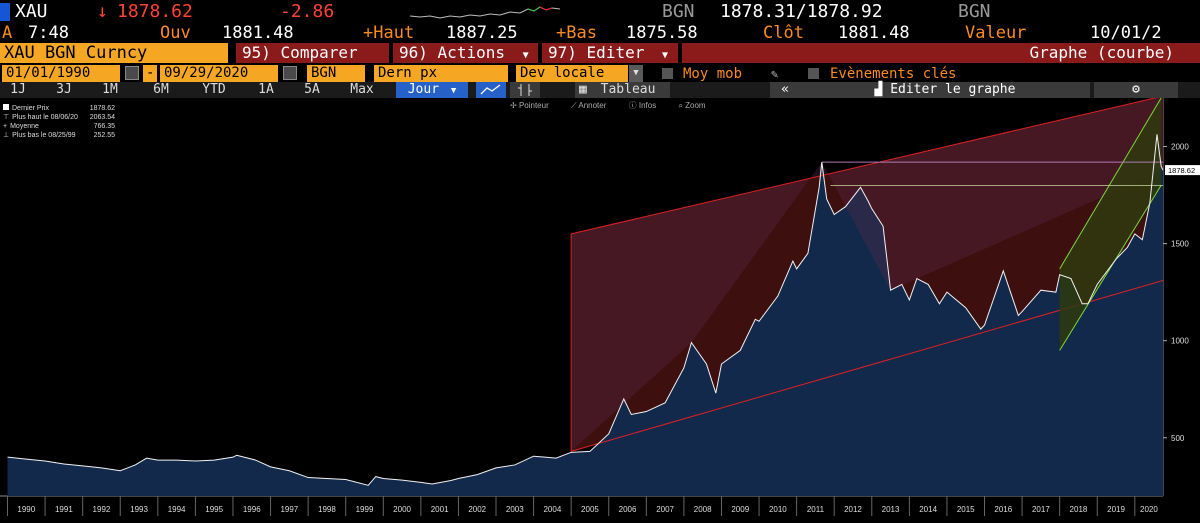  Describe the element at coordinates (139, 509) in the screenshot. I see `x-tick-label: 1993` at that location.